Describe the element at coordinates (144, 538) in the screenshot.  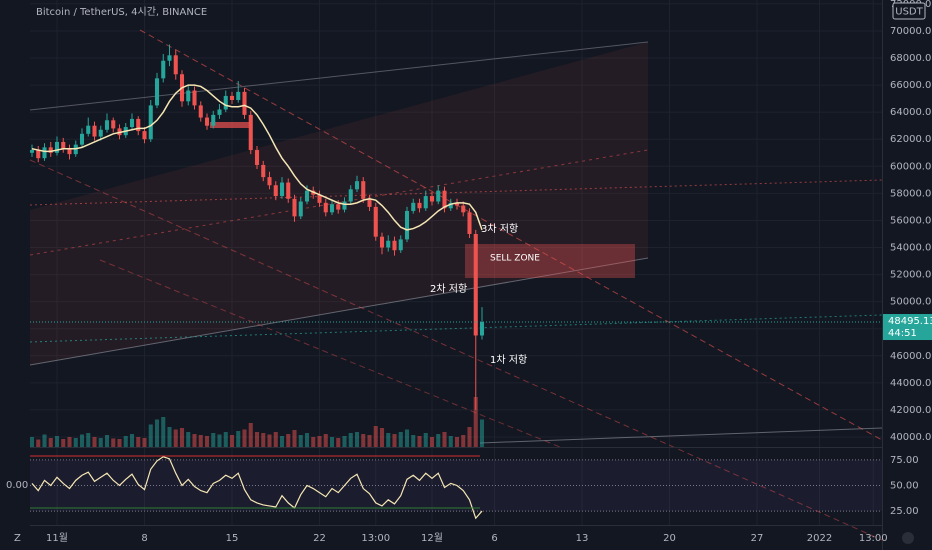
I see `x-tick-label: 8` at that location.